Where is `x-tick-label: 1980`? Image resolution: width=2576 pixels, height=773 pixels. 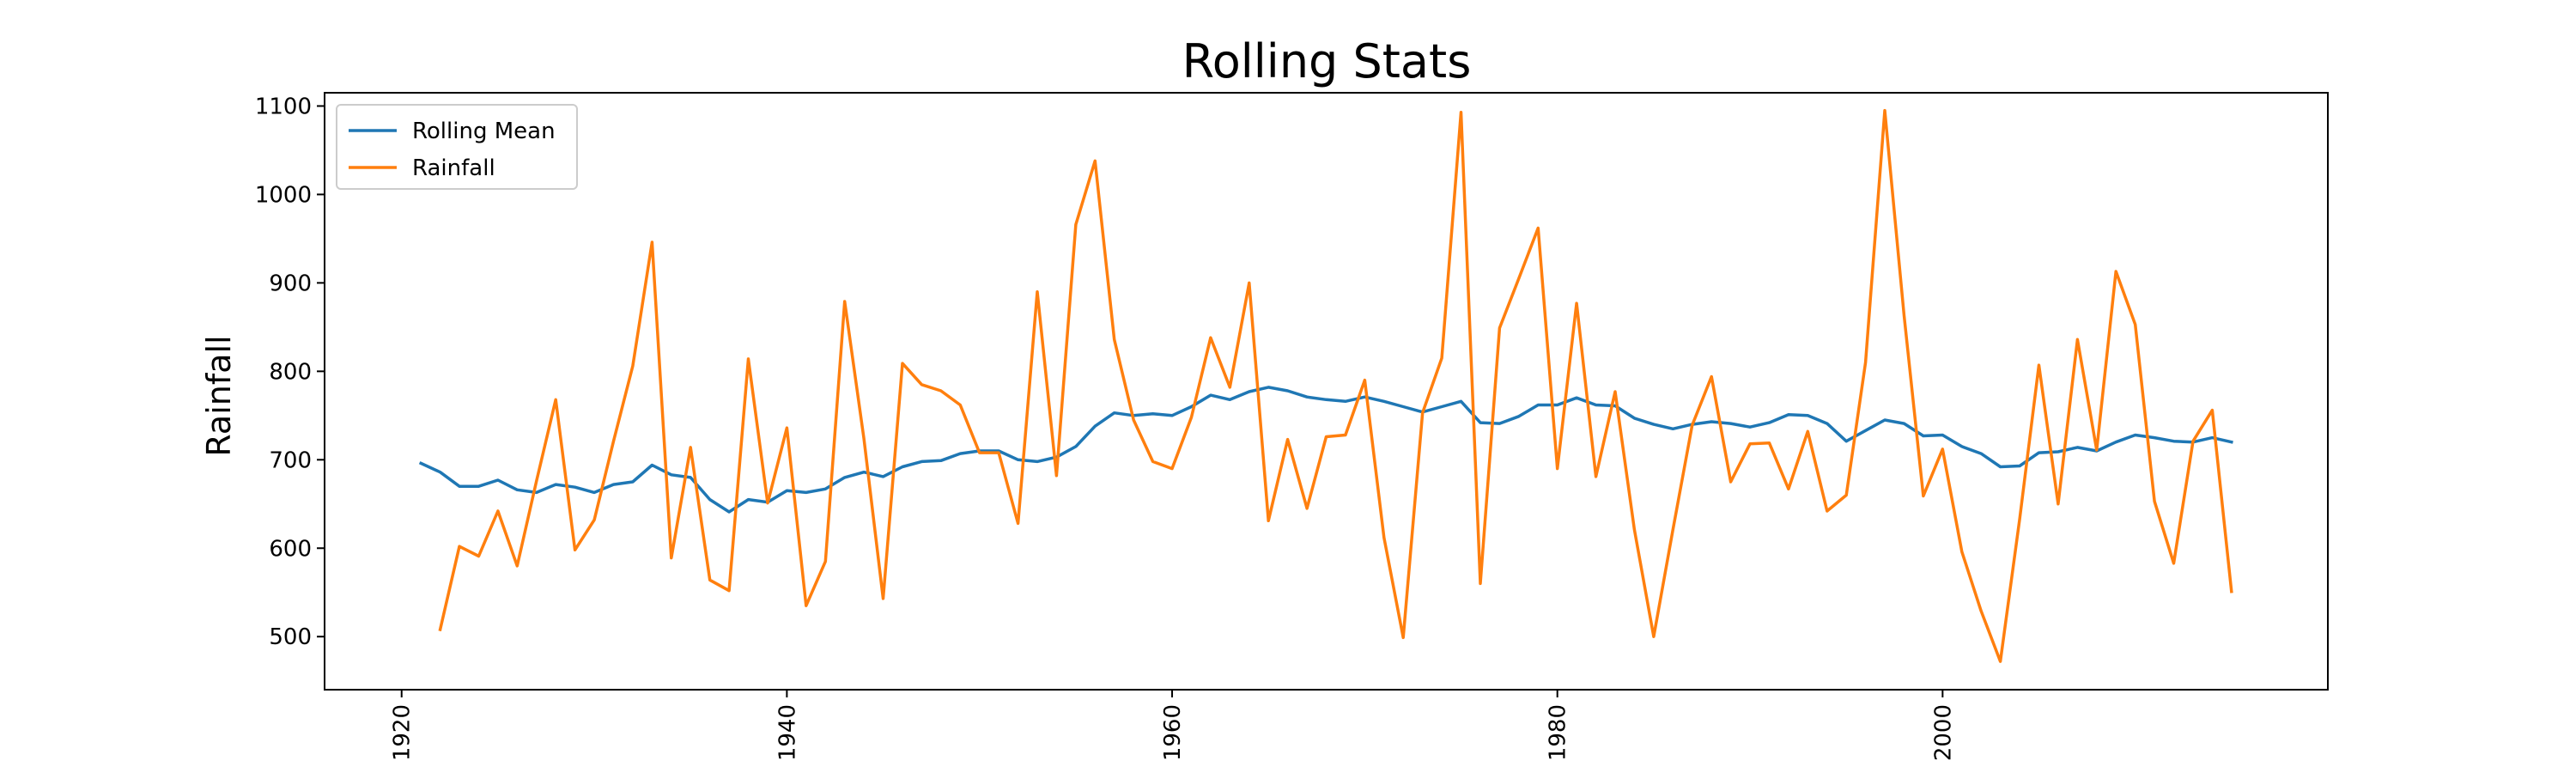
x-tick-label: 1980 is located at coordinates (1558, 732).